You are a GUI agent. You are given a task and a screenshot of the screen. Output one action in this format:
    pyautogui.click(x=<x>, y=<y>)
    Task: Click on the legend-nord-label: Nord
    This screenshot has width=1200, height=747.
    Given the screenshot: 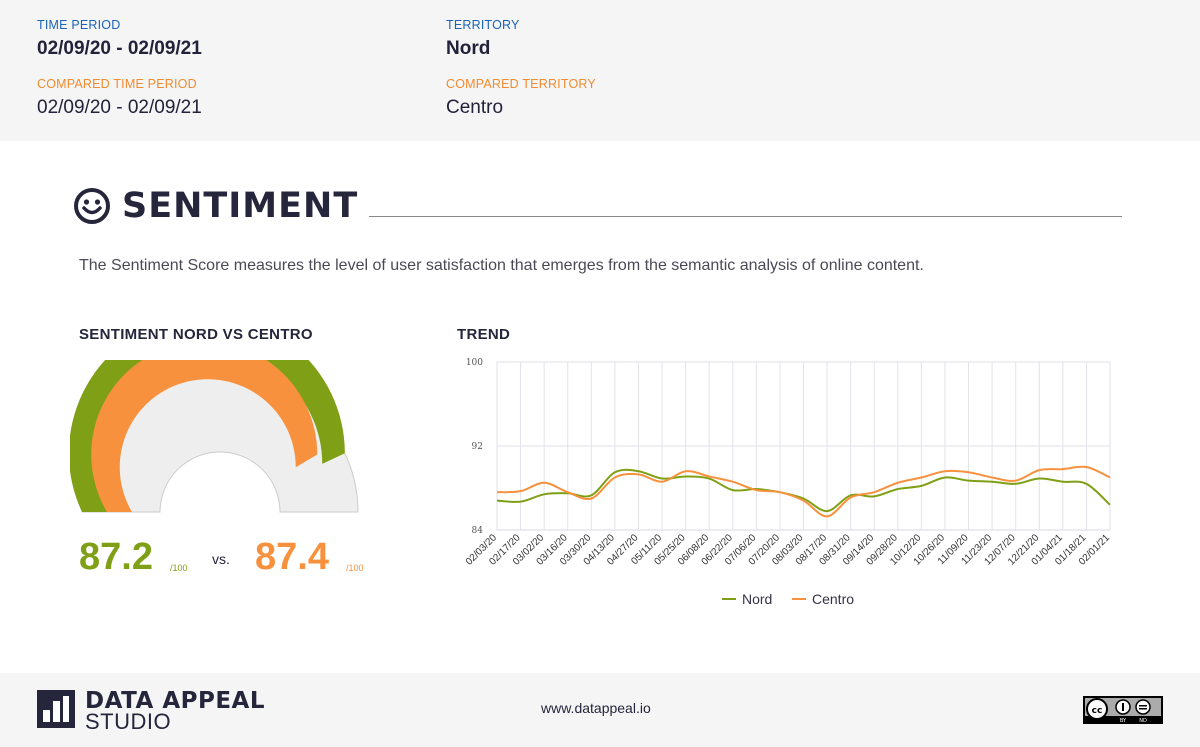 What is the action you would take?
    pyautogui.click(x=757, y=599)
    